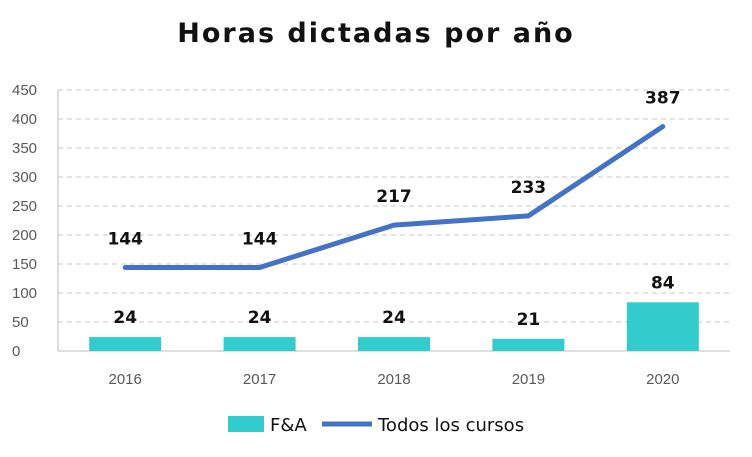  What do you see at coordinates (24, 293) in the screenshot?
I see `y-tick-label: 100` at bounding box center [24, 293].